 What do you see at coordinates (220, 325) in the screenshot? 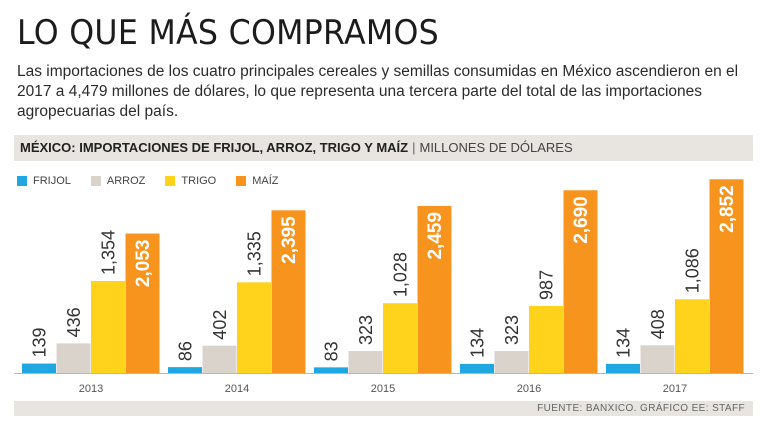
I see `value-label-arroz-2014: 402` at bounding box center [220, 325].